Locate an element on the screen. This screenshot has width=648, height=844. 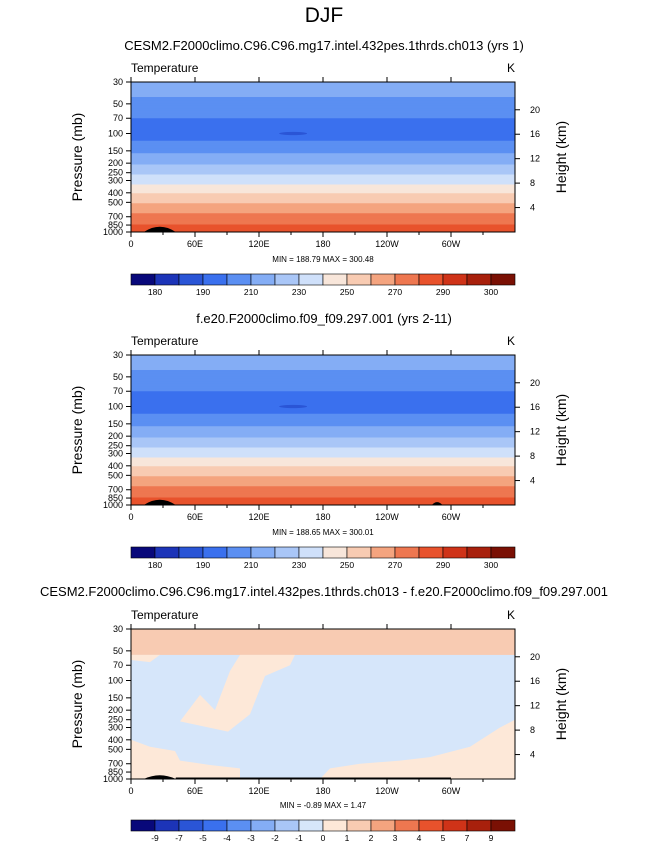
y-tick-label: 850 is located at coordinates (115, 225).